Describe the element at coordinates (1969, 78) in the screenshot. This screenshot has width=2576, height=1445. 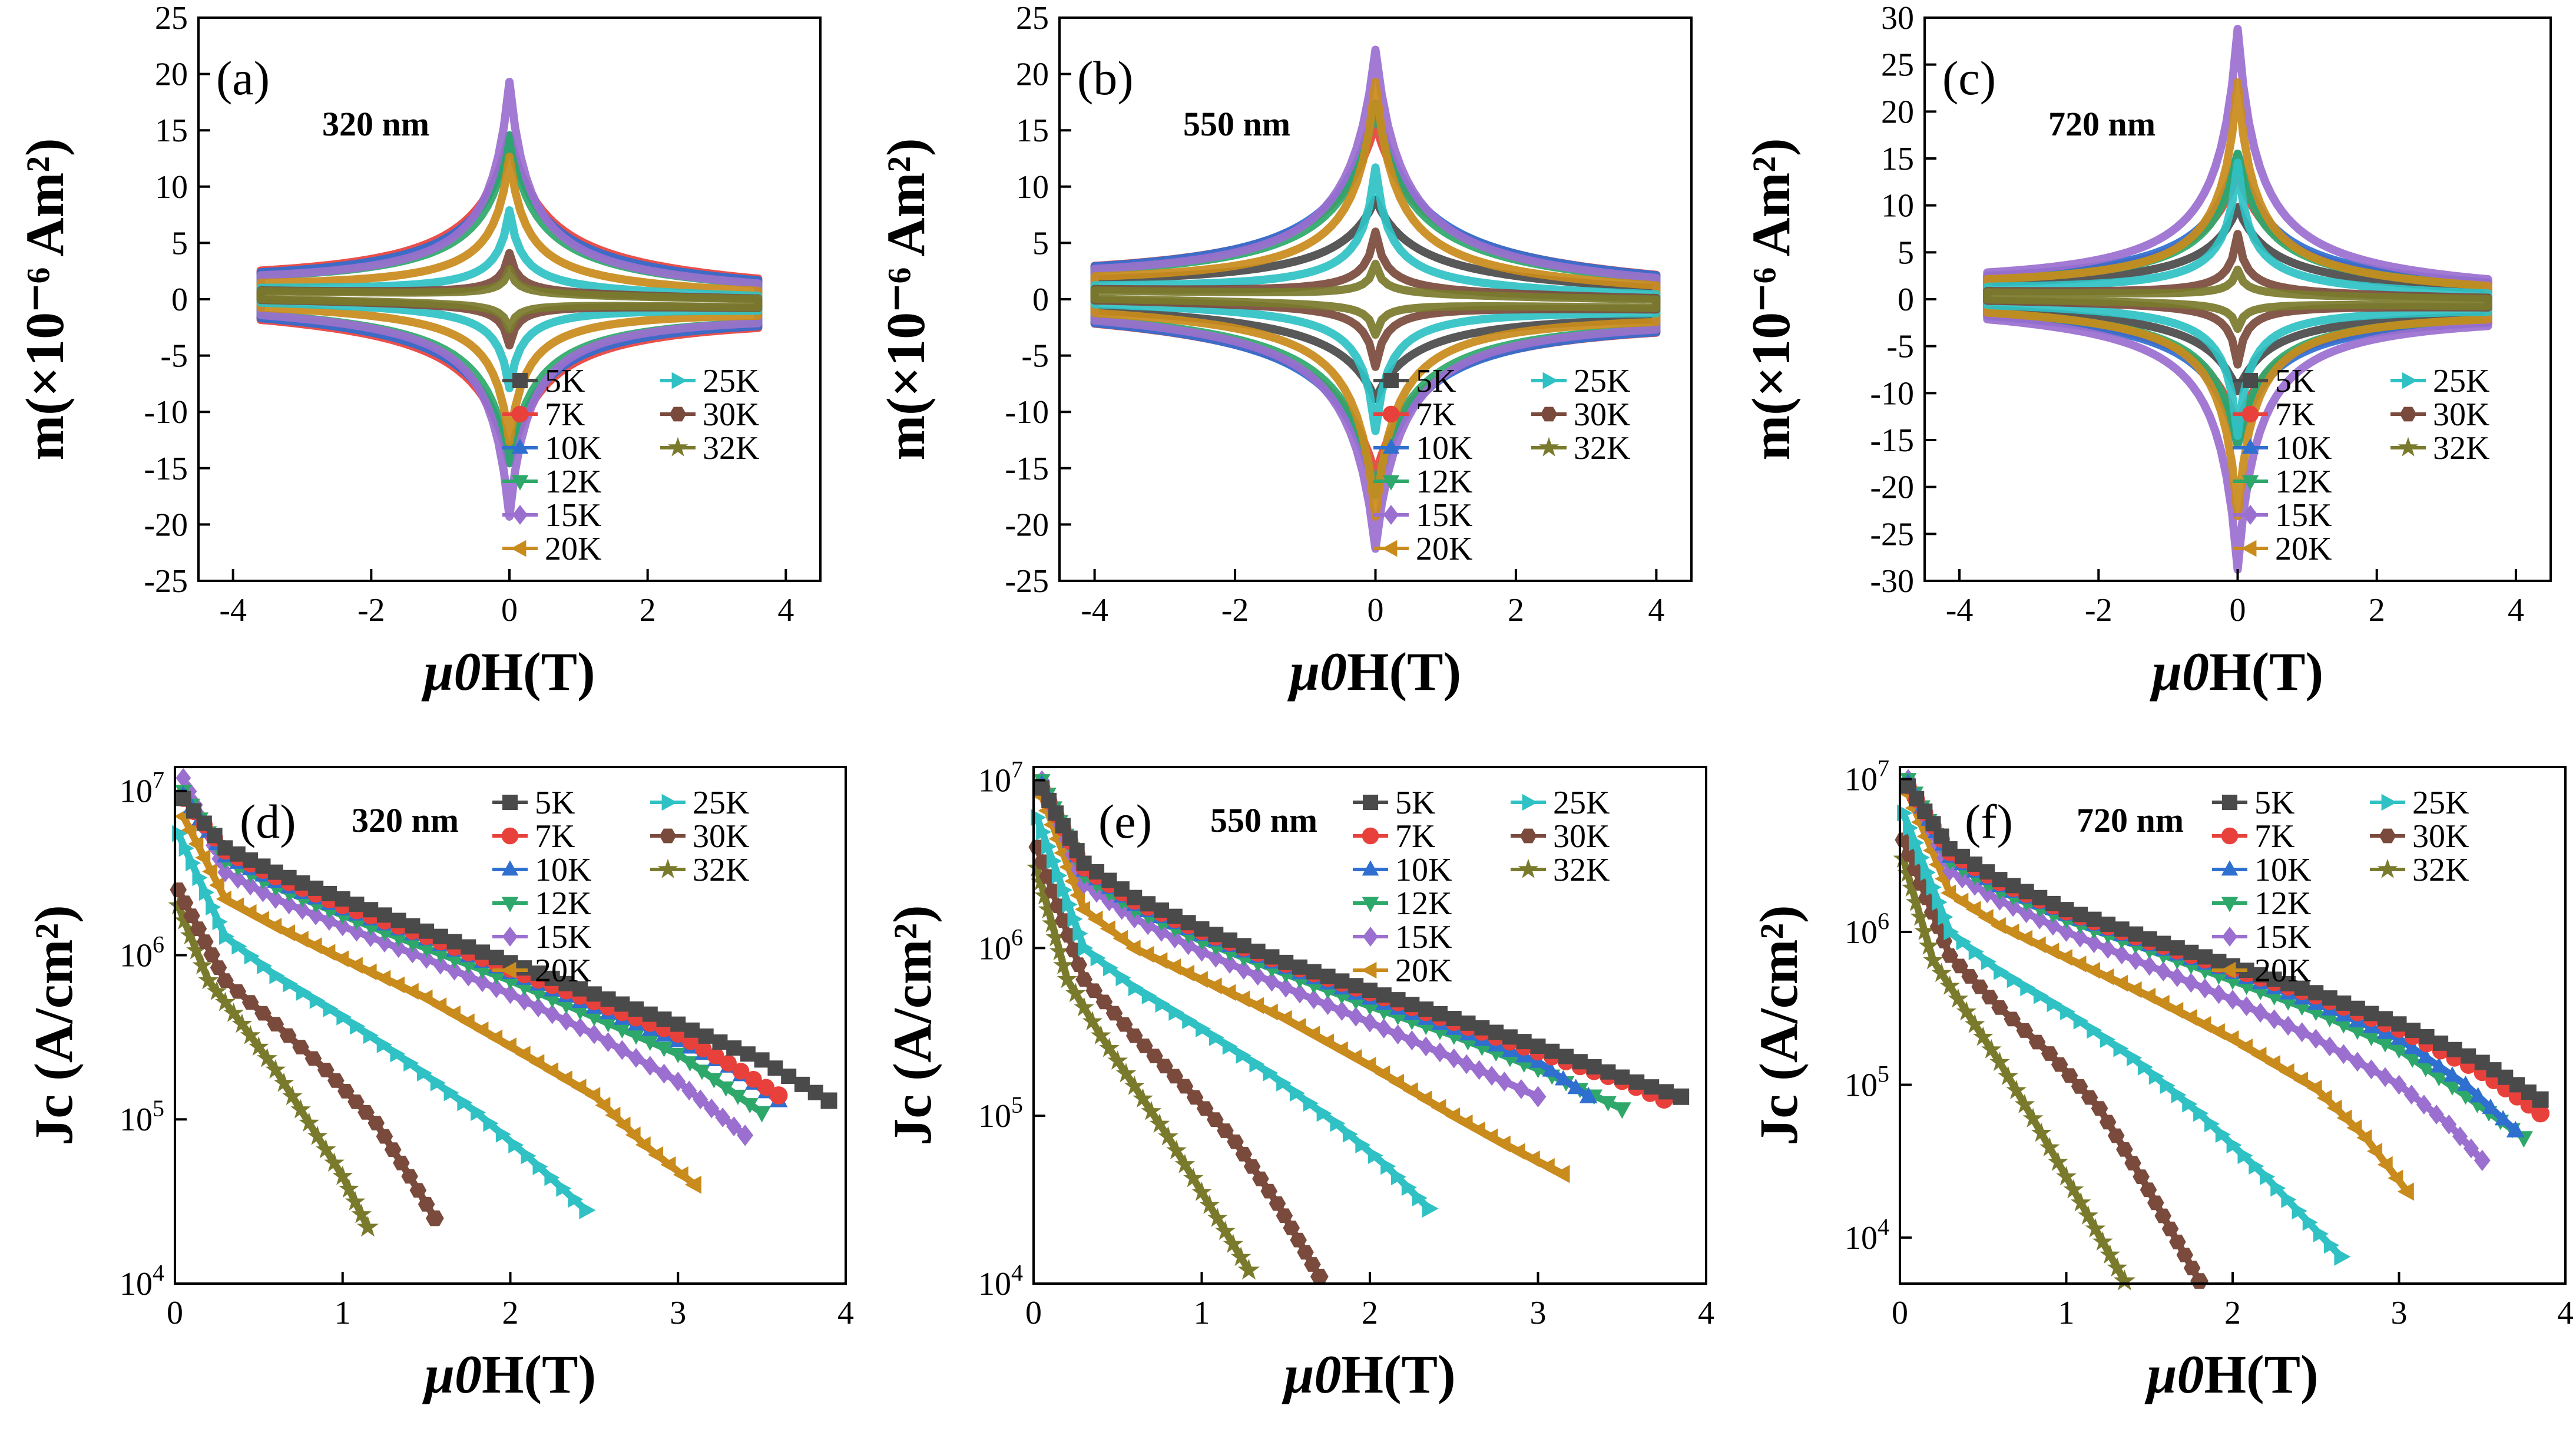
I see `panel-label: (c)` at that location.